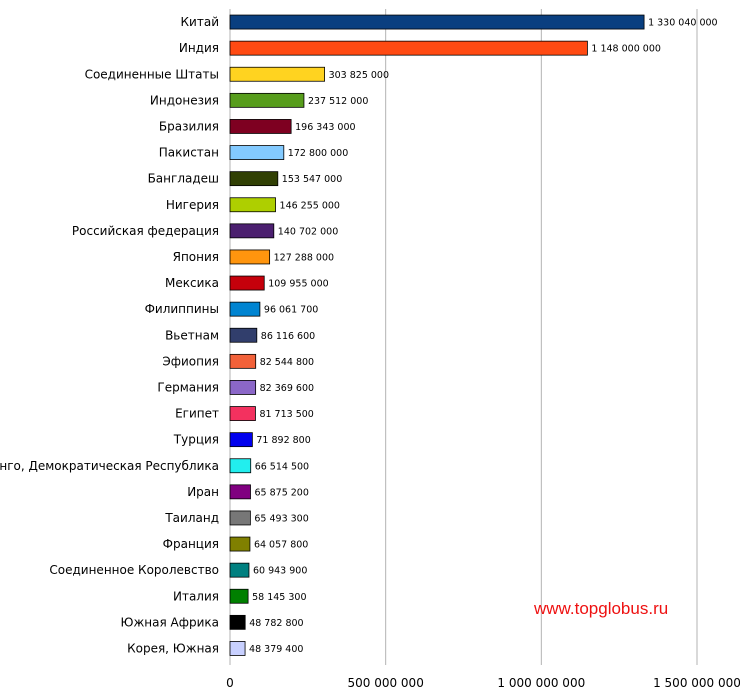 The height and width of the screenshot is (700, 740). I want to click on value-label: 196 343 000, so click(325, 127).